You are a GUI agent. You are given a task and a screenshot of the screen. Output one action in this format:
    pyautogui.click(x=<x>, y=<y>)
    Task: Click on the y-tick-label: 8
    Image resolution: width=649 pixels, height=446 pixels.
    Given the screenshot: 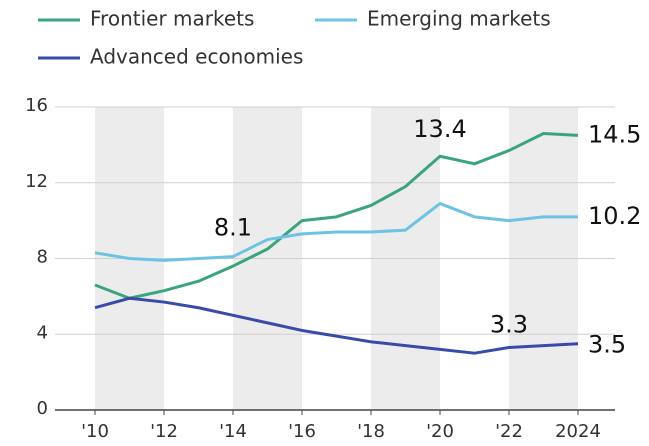 What is the action you would take?
    pyautogui.click(x=42, y=257)
    